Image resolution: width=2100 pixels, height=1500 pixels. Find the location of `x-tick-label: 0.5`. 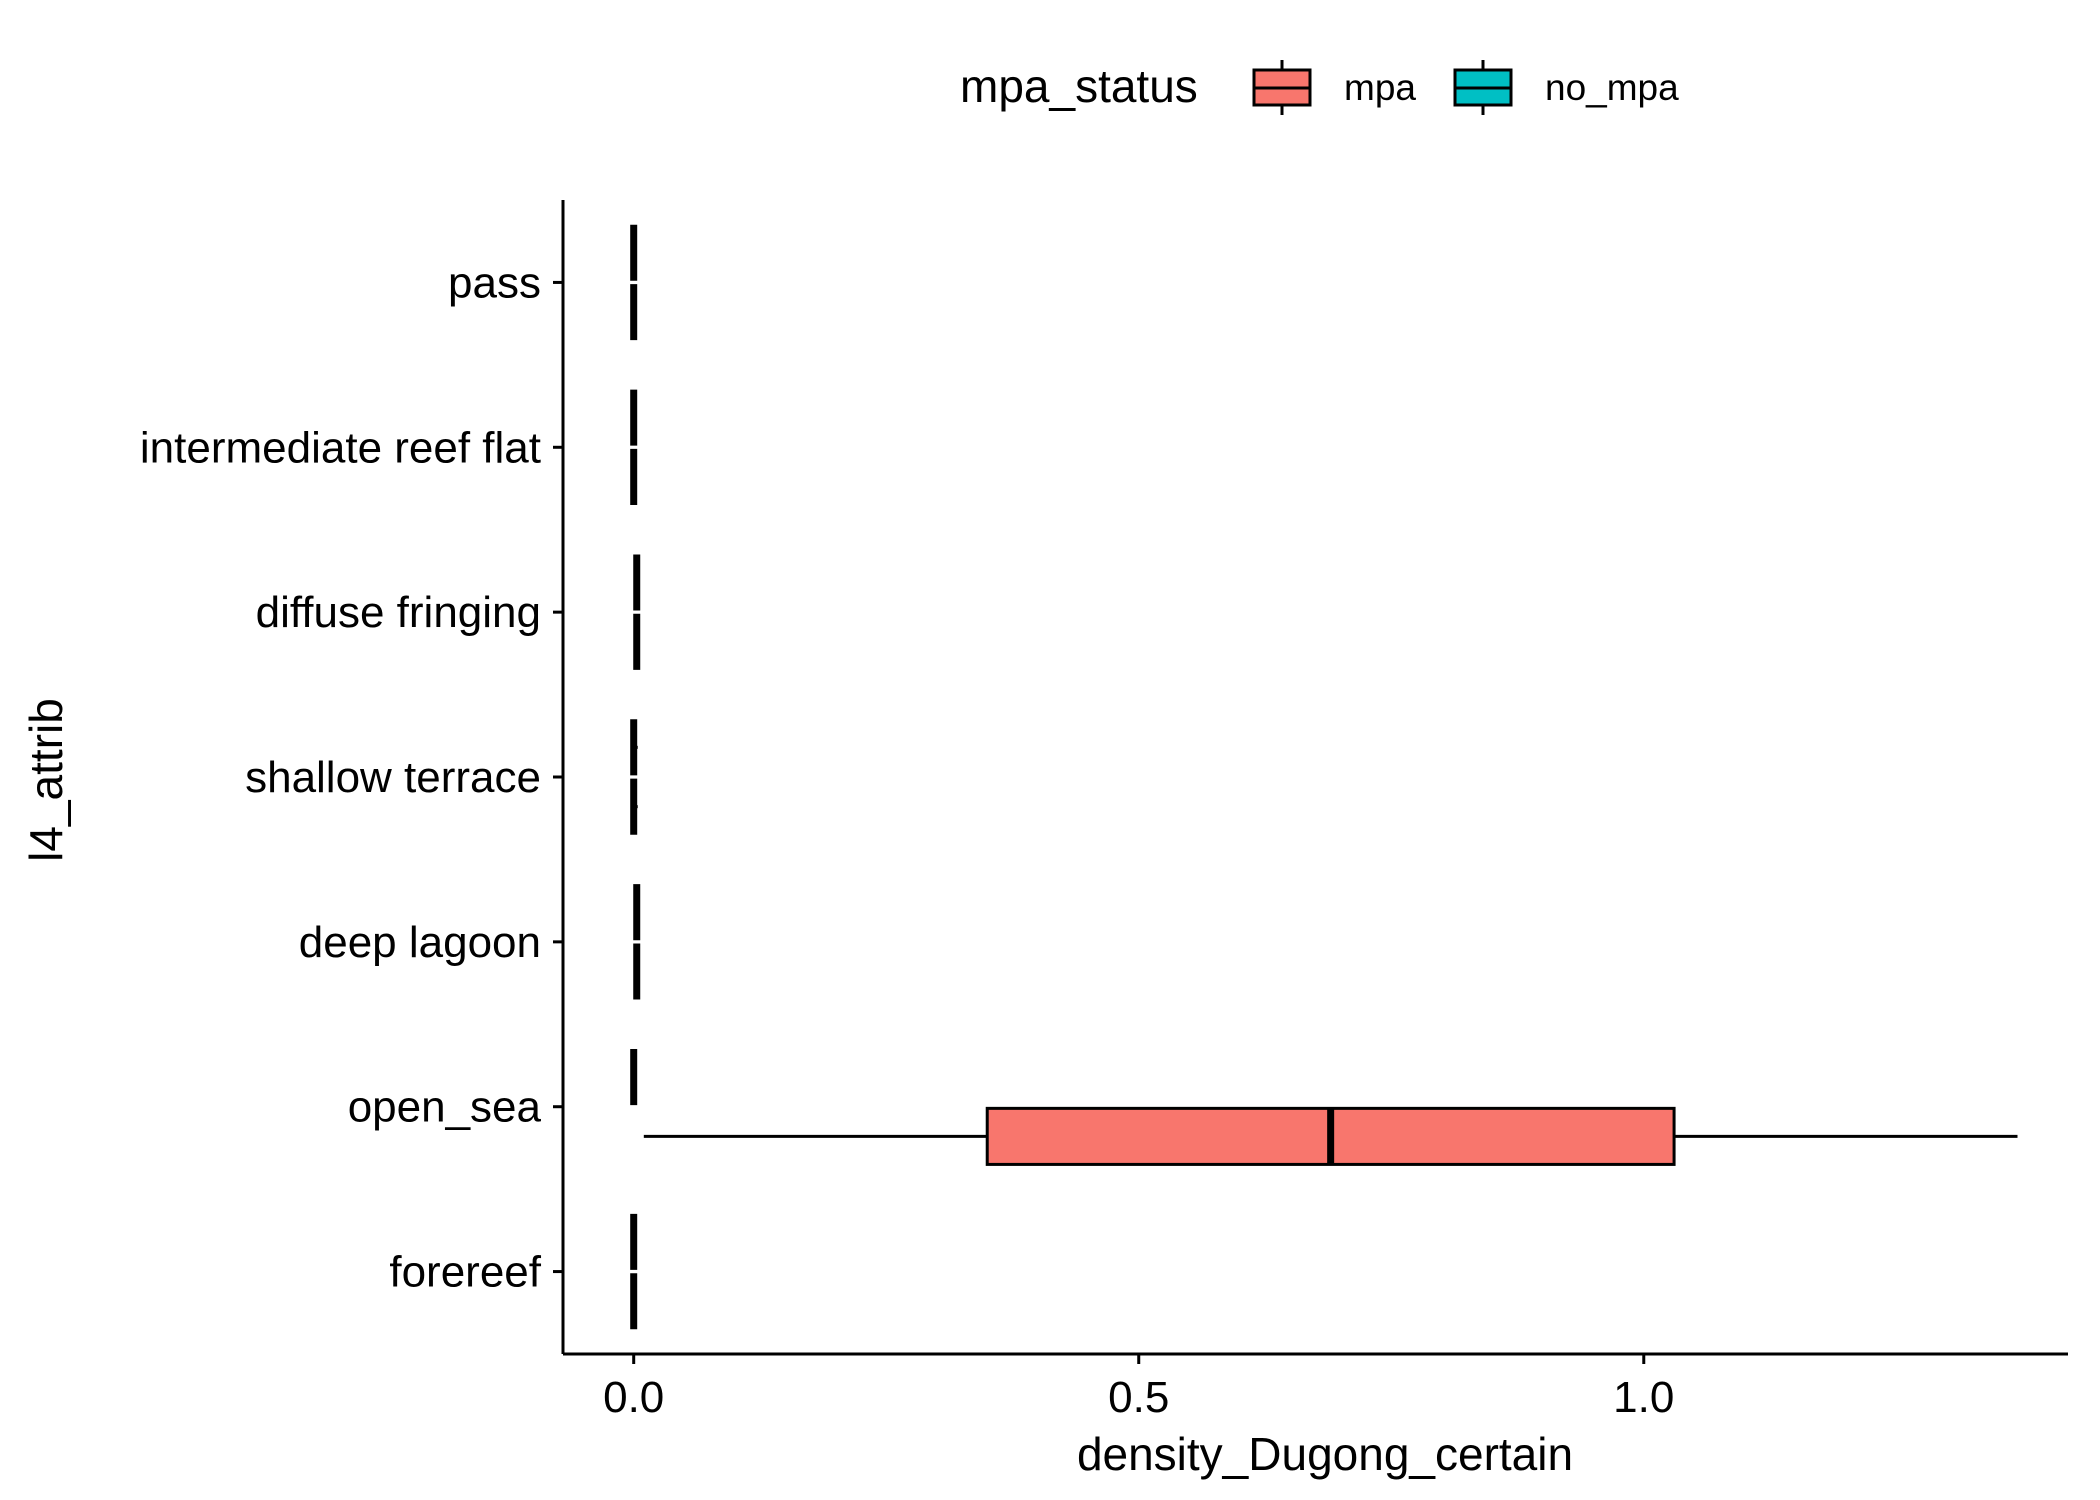

x-tick-label: 0.5 is located at coordinates (1138, 1397).